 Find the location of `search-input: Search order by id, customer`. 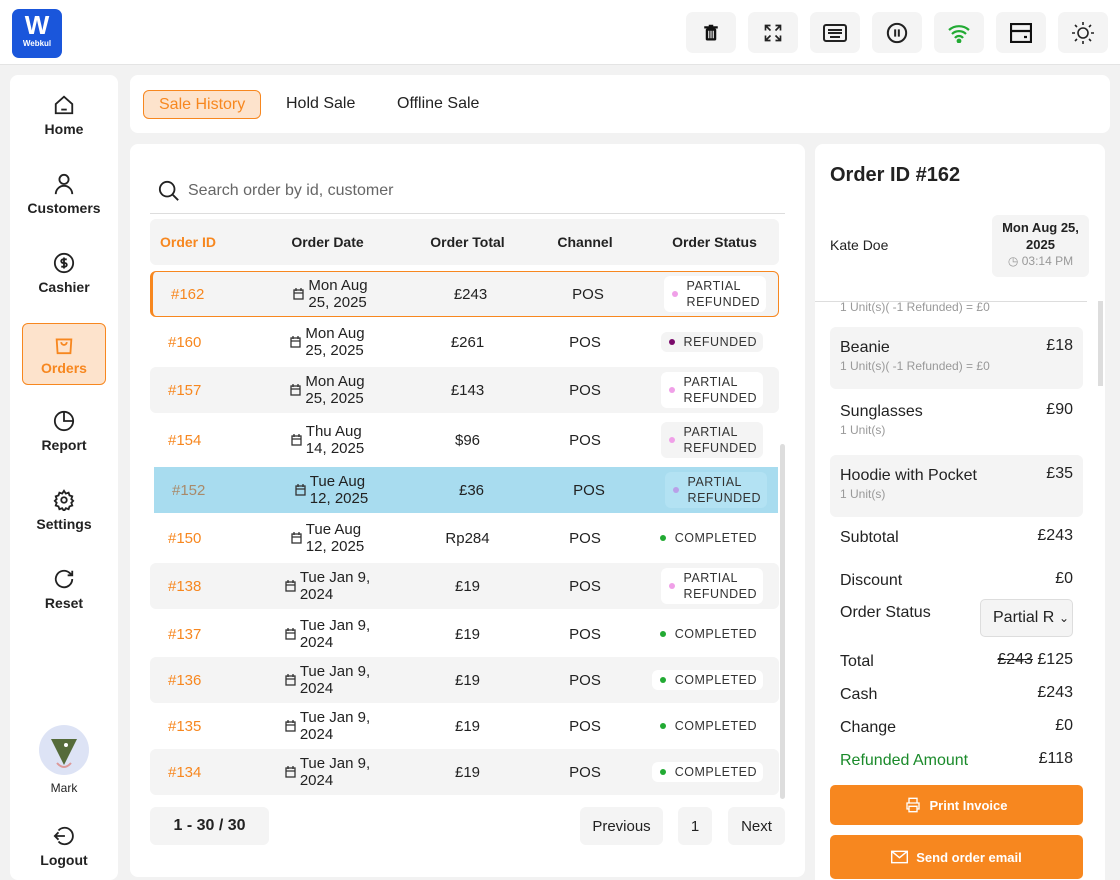

search-input: Search order by id, customer is located at coordinates (467, 191).